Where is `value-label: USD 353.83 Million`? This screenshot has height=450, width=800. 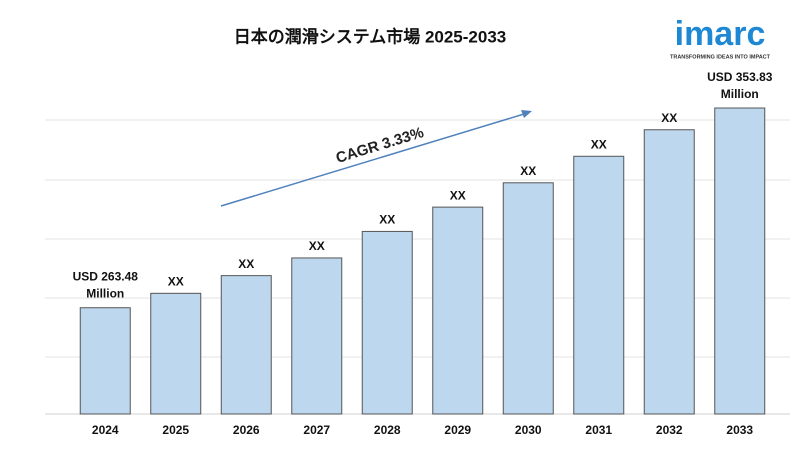
value-label: USD 353.83 Million is located at coordinates (740, 85).